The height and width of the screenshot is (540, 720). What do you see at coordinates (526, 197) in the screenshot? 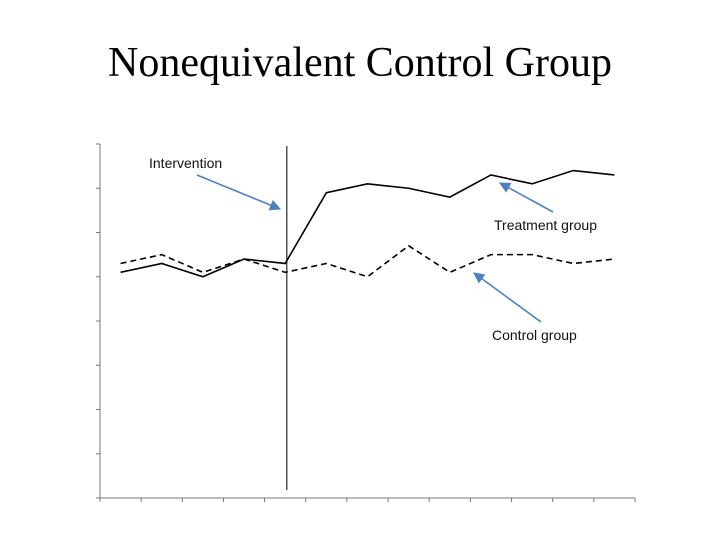
I see `annotation-treatment-arrow` at bounding box center [526, 197].